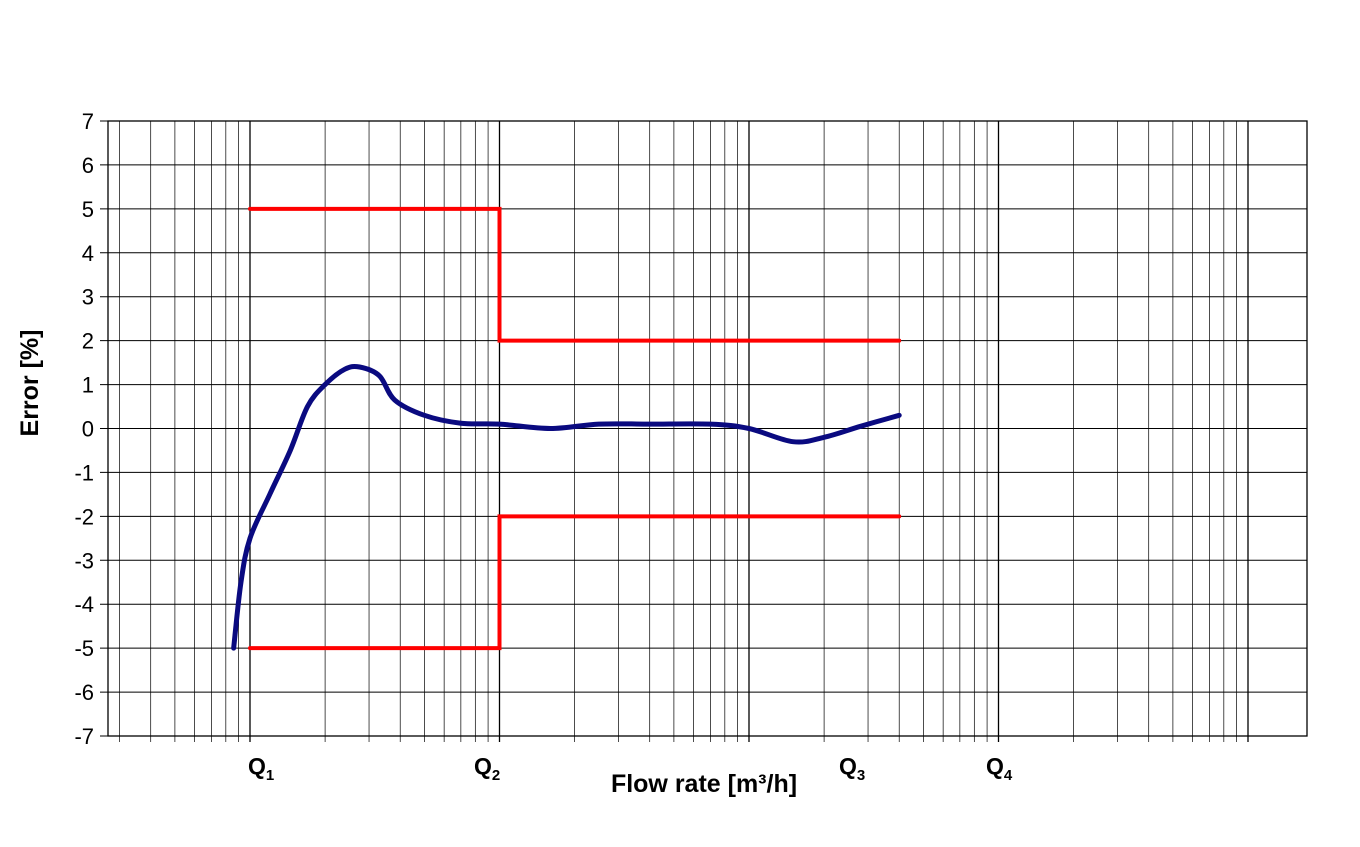  What do you see at coordinates (487, 768) in the screenshot?
I see `q-marker-label: Q2` at bounding box center [487, 768].